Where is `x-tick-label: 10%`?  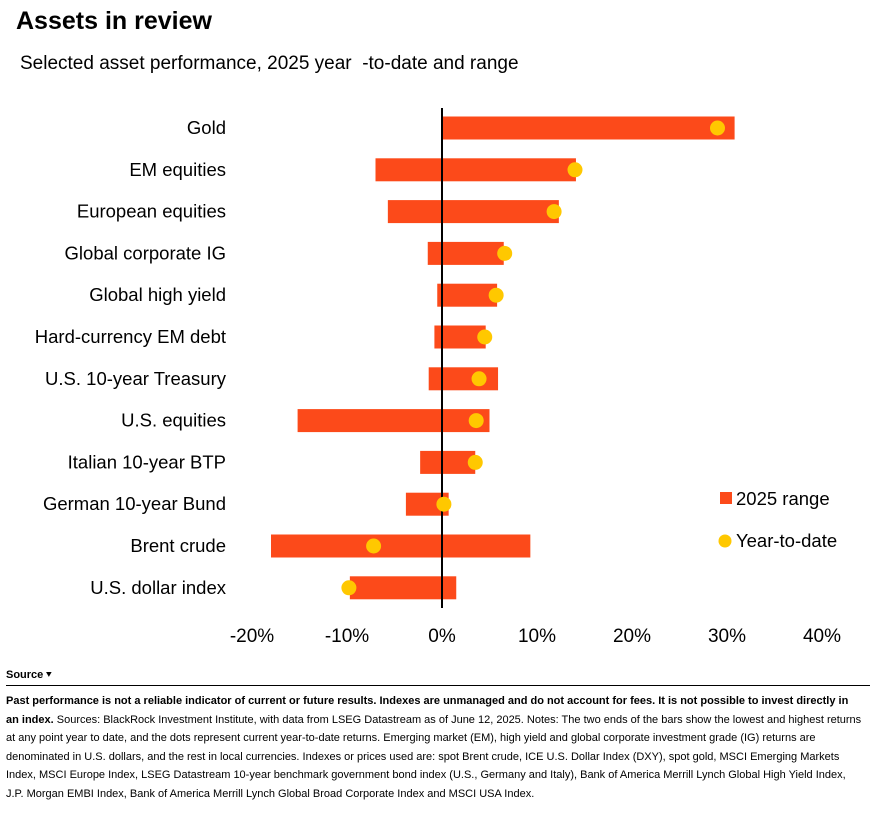
x-tick-label: 10% is located at coordinates (537, 636).